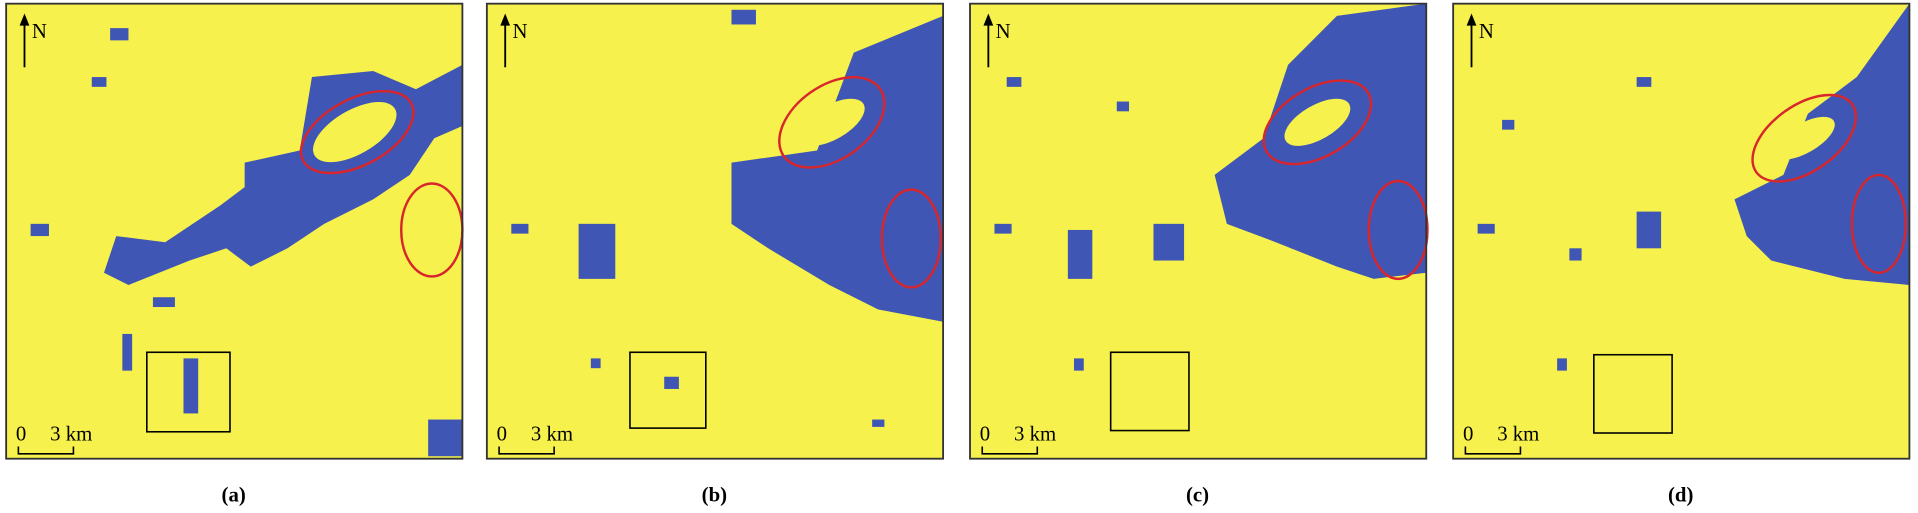 Image resolution: width=1918 pixels, height=513 pixels. I want to click on panel-label: (c), so click(1197, 495).